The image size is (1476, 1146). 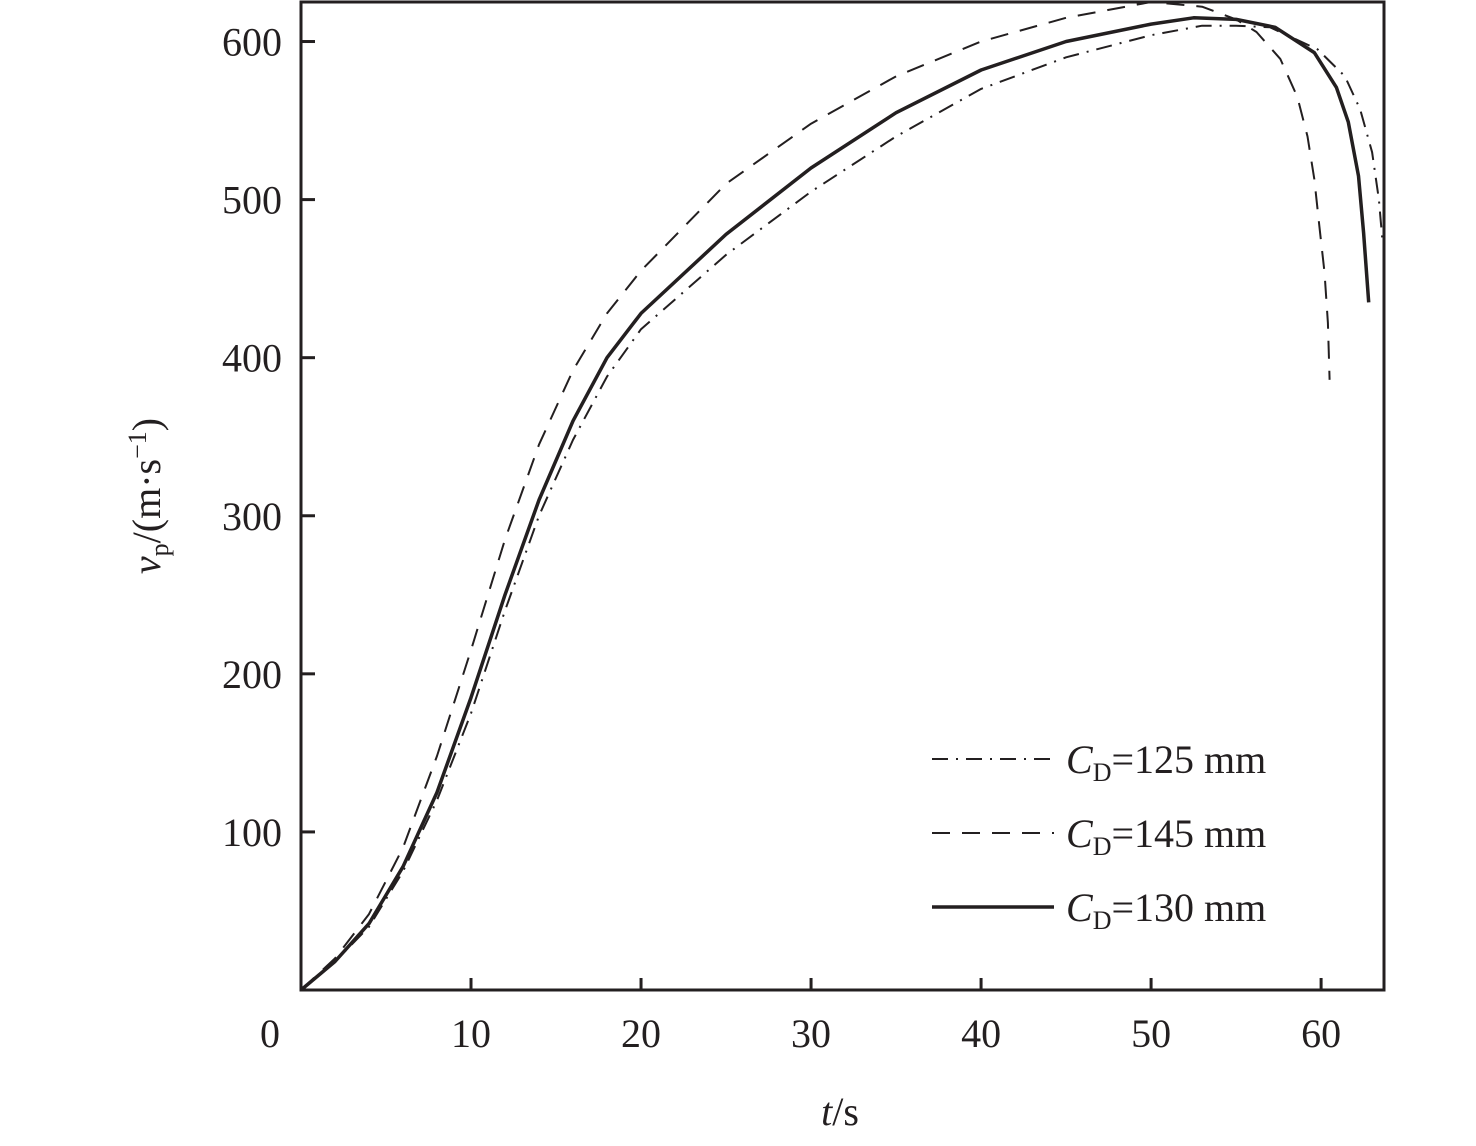 I want to click on x-axis-unit: /s, so click(x=845, y=1111).